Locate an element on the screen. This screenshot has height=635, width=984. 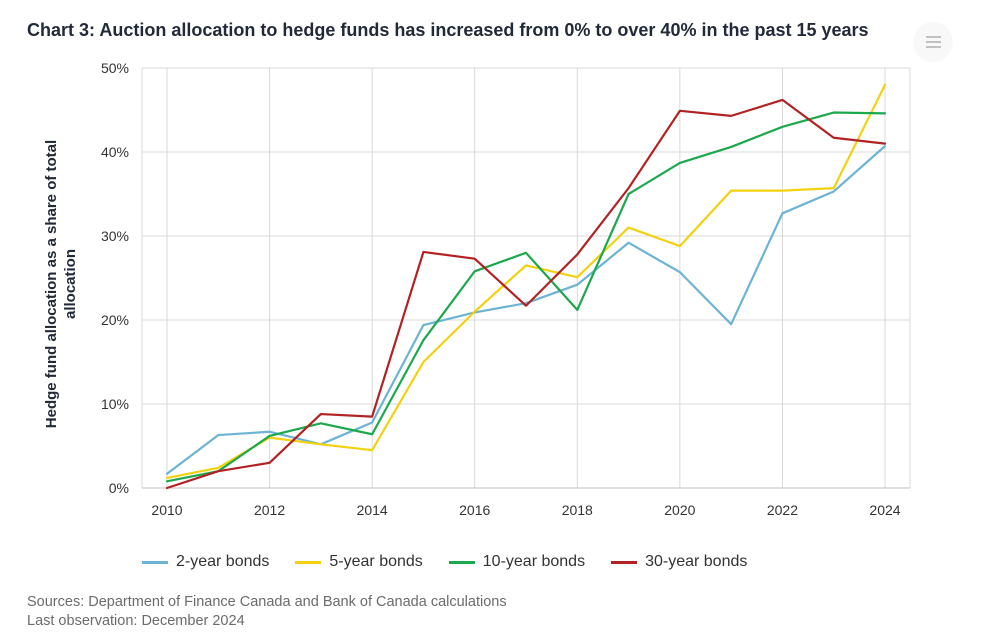
y-tick-label: 10% is located at coordinates (115, 404).